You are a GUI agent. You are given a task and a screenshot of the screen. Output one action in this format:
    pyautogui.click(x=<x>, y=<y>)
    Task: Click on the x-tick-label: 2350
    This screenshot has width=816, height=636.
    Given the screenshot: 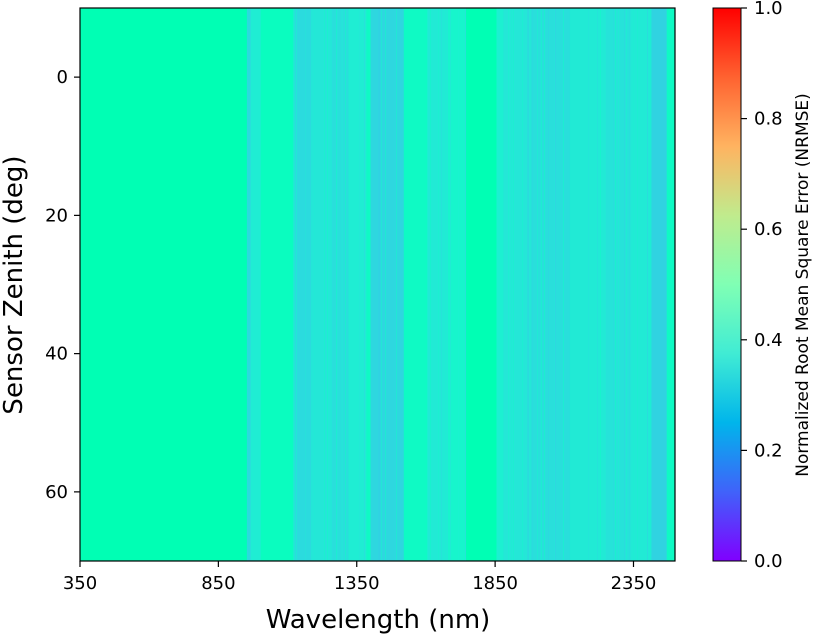 What is the action you would take?
    pyautogui.click(x=634, y=583)
    